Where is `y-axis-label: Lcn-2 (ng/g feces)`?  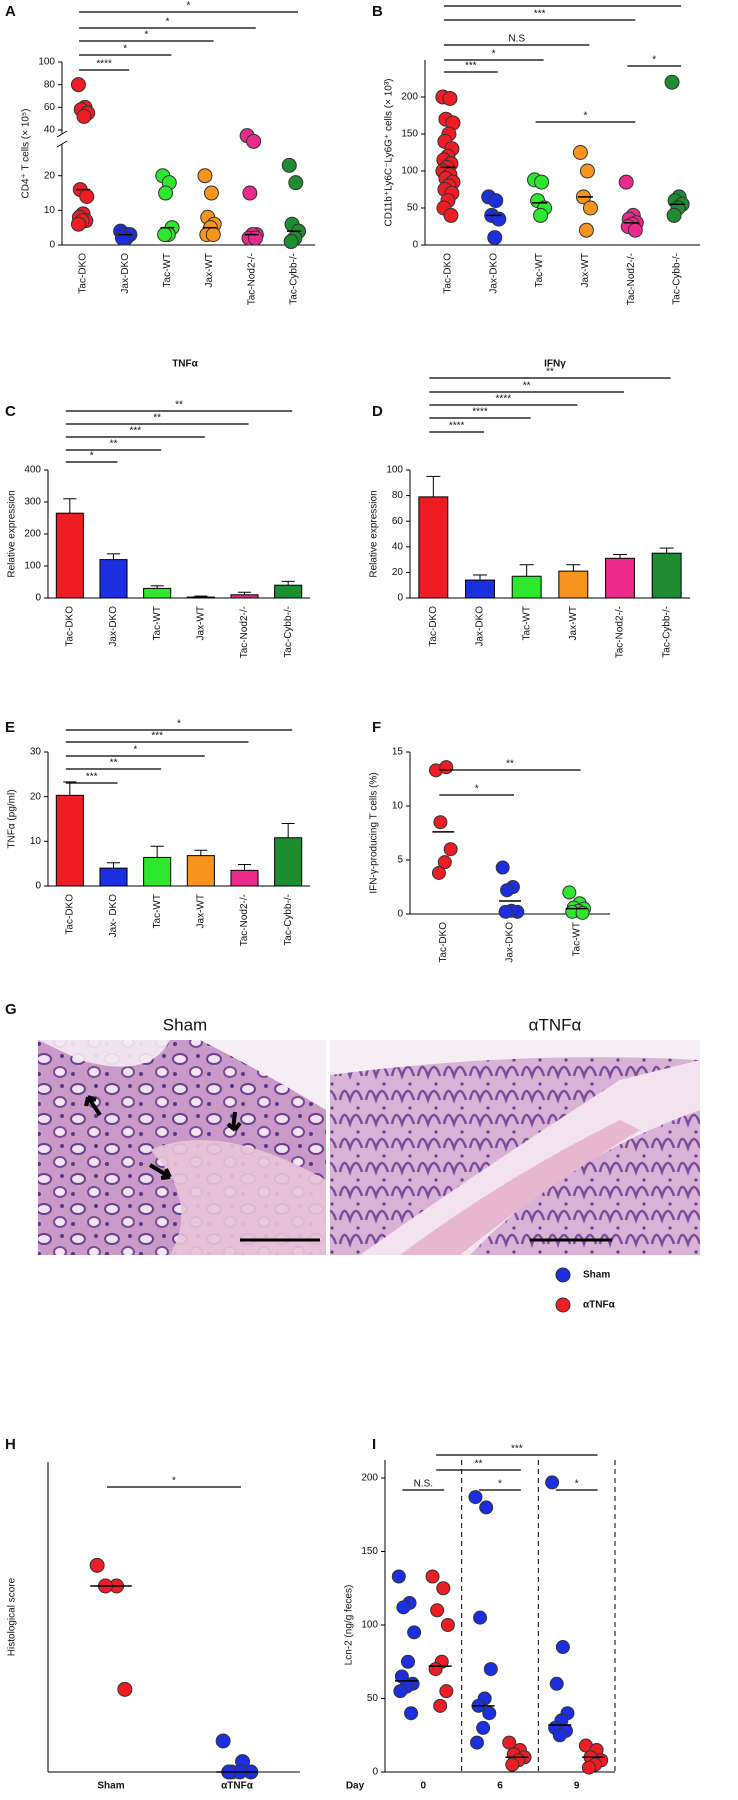 y-axis-label: Lcn-2 (ng/g feces) is located at coordinates (349, 1625).